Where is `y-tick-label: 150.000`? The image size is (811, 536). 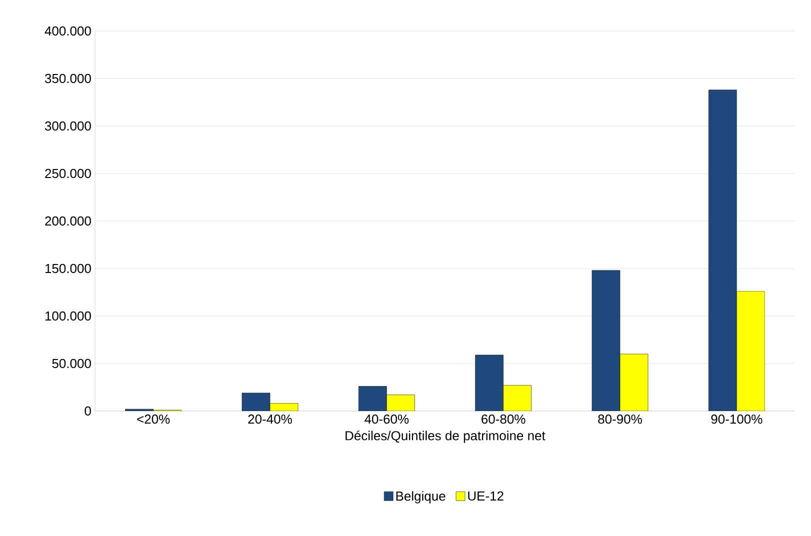
y-tick-label: 150.000 is located at coordinates (68, 269).